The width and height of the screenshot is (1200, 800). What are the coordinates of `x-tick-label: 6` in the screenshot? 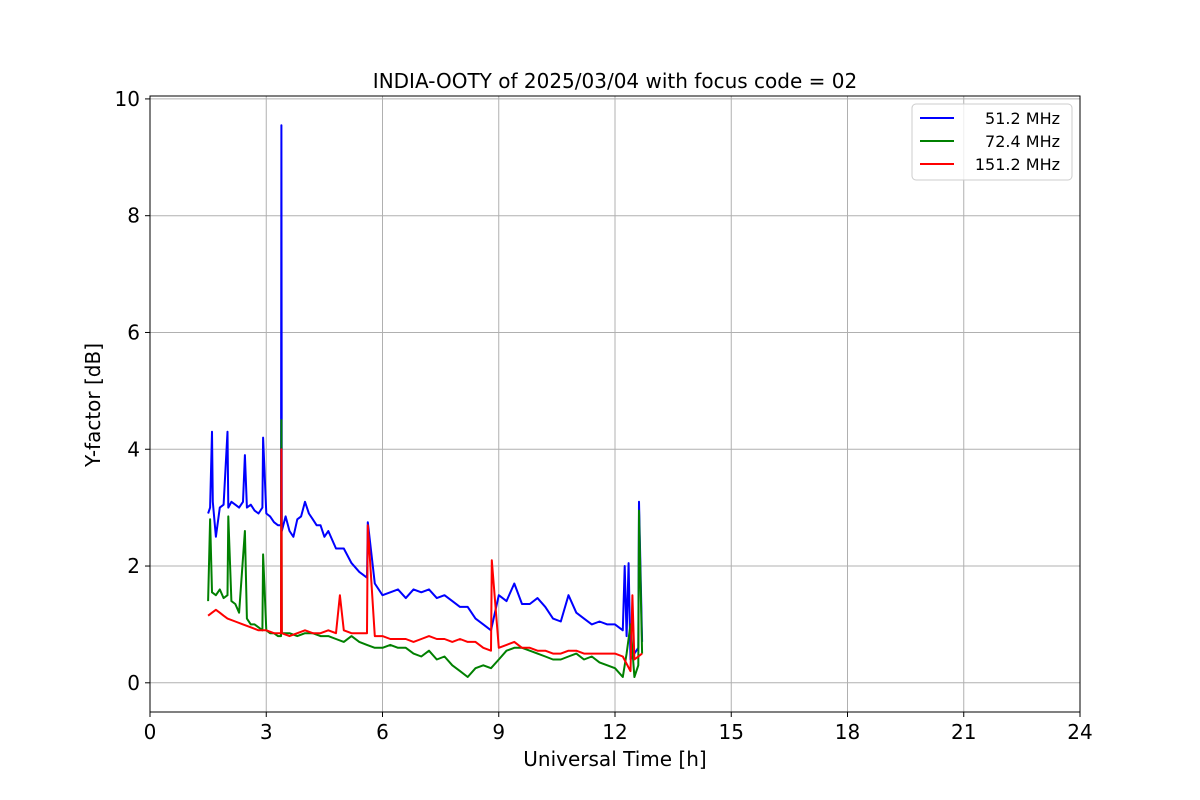 It's located at (382, 732).